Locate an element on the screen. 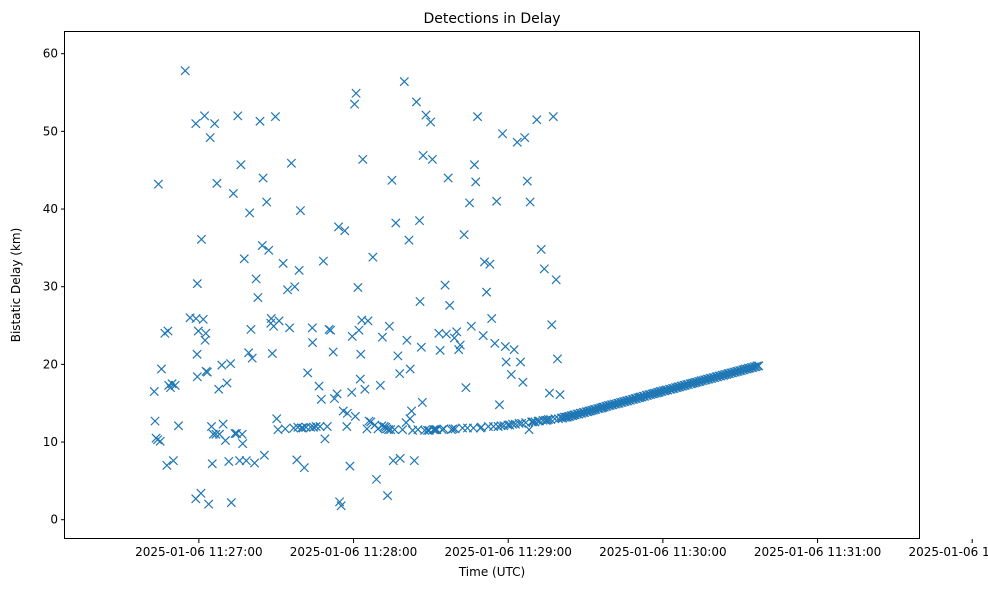  x-tick-label: 2025-01-06 11:27:00 is located at coordinates (198, 552).